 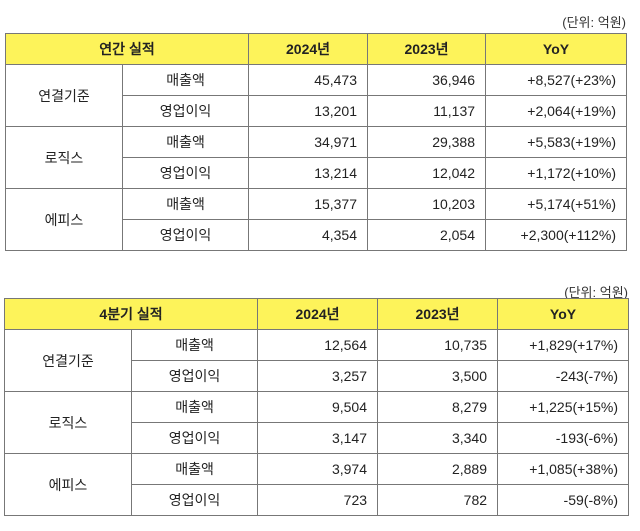 What do you see at coordinates (556, 235) in the screenshot?
I see `value-yoy: +2,300(+112%)` at bounding box center [556, 235].